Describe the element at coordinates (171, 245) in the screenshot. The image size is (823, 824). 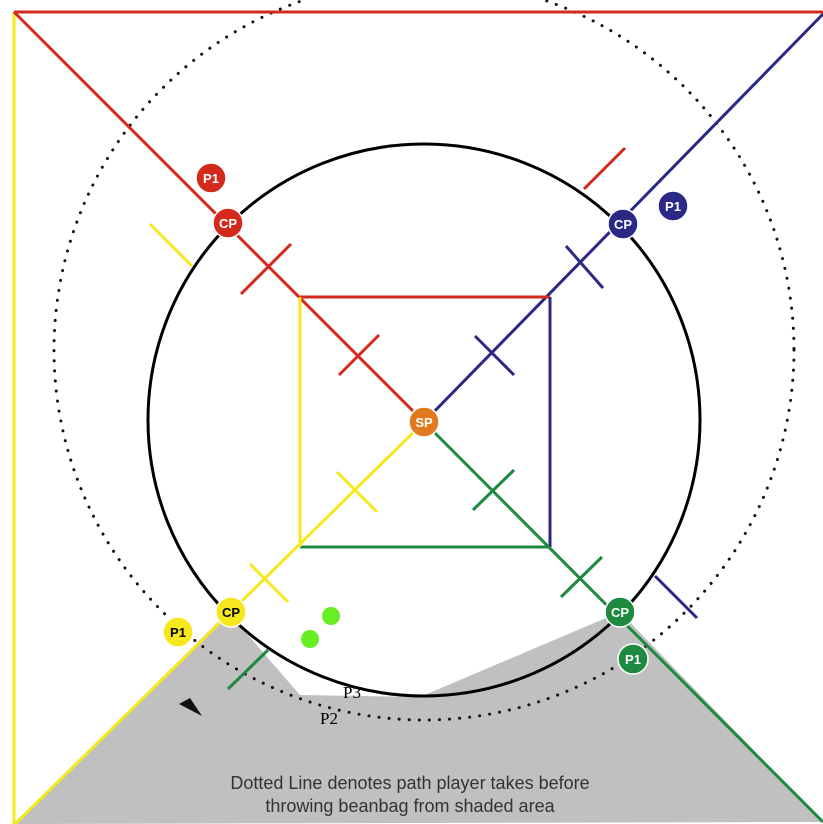
I see `yellow-tick-far` at that location.